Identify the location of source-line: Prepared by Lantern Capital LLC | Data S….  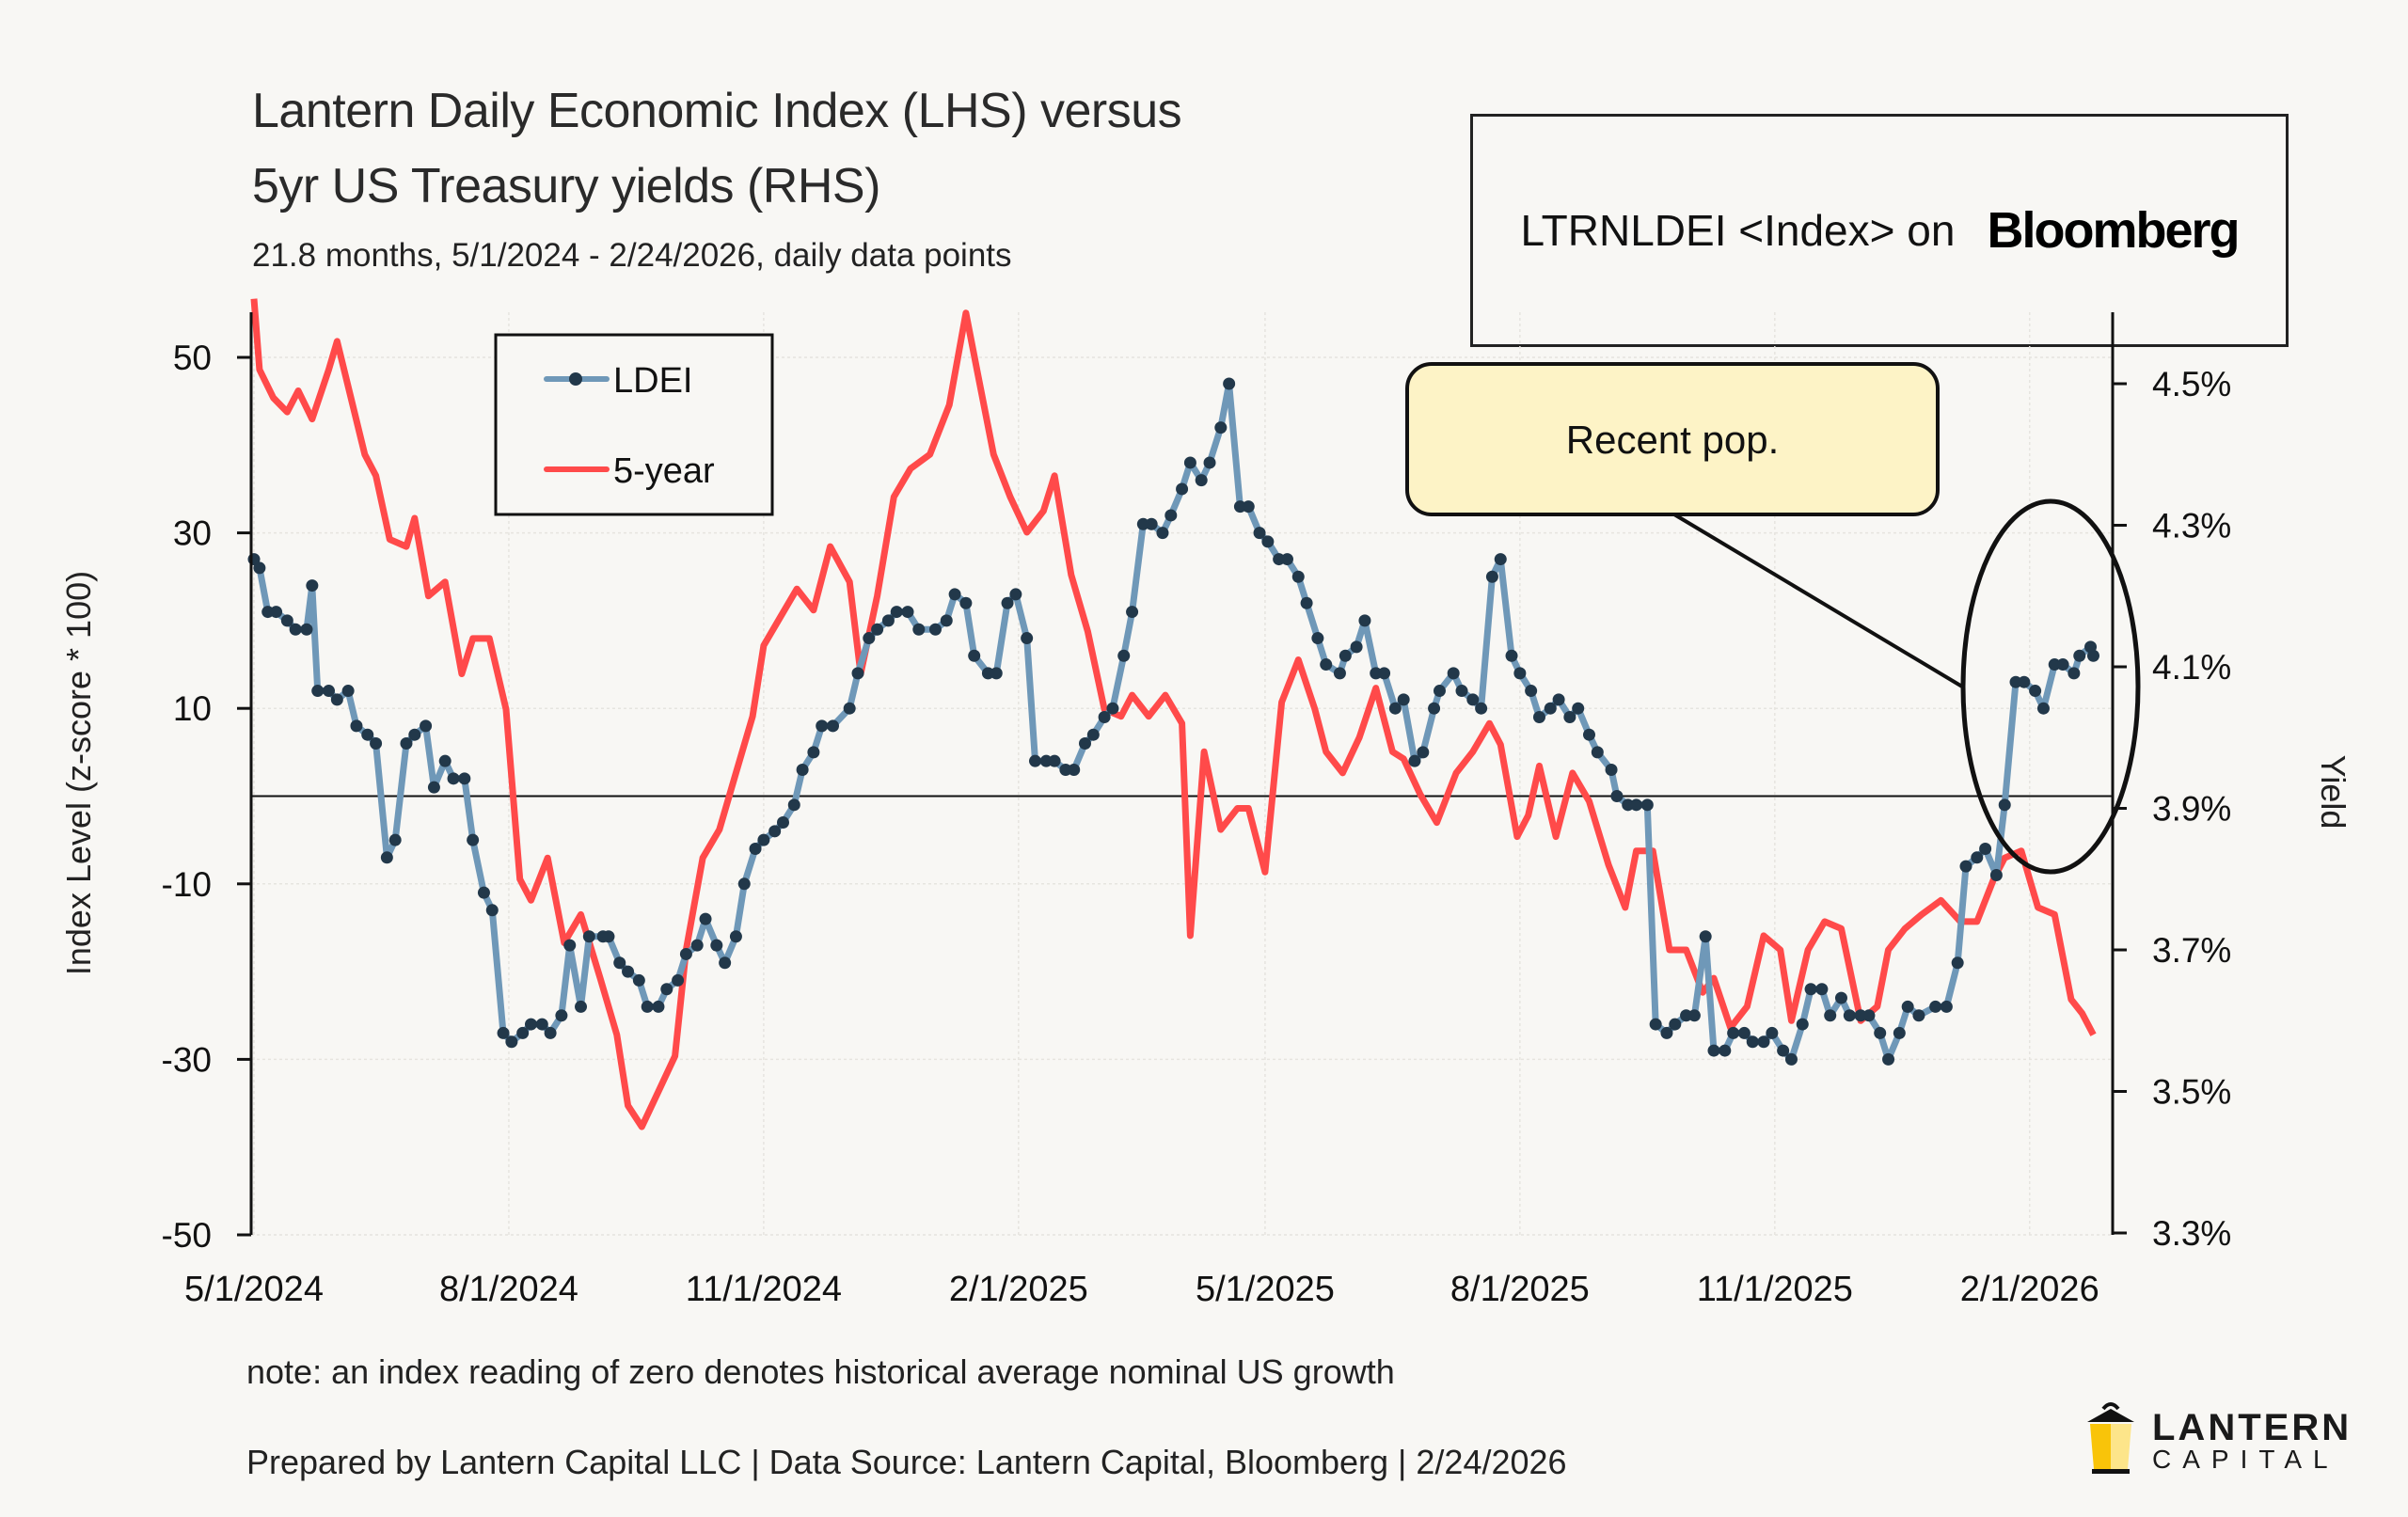
(907, 1462).